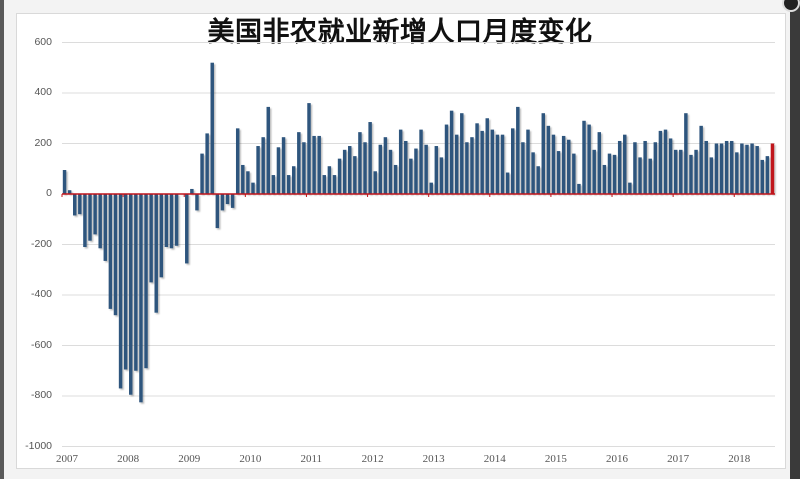 Image resolution: width=800 pixels, height=479 pixels. I want to click on expand-icon, so click(791, 6).